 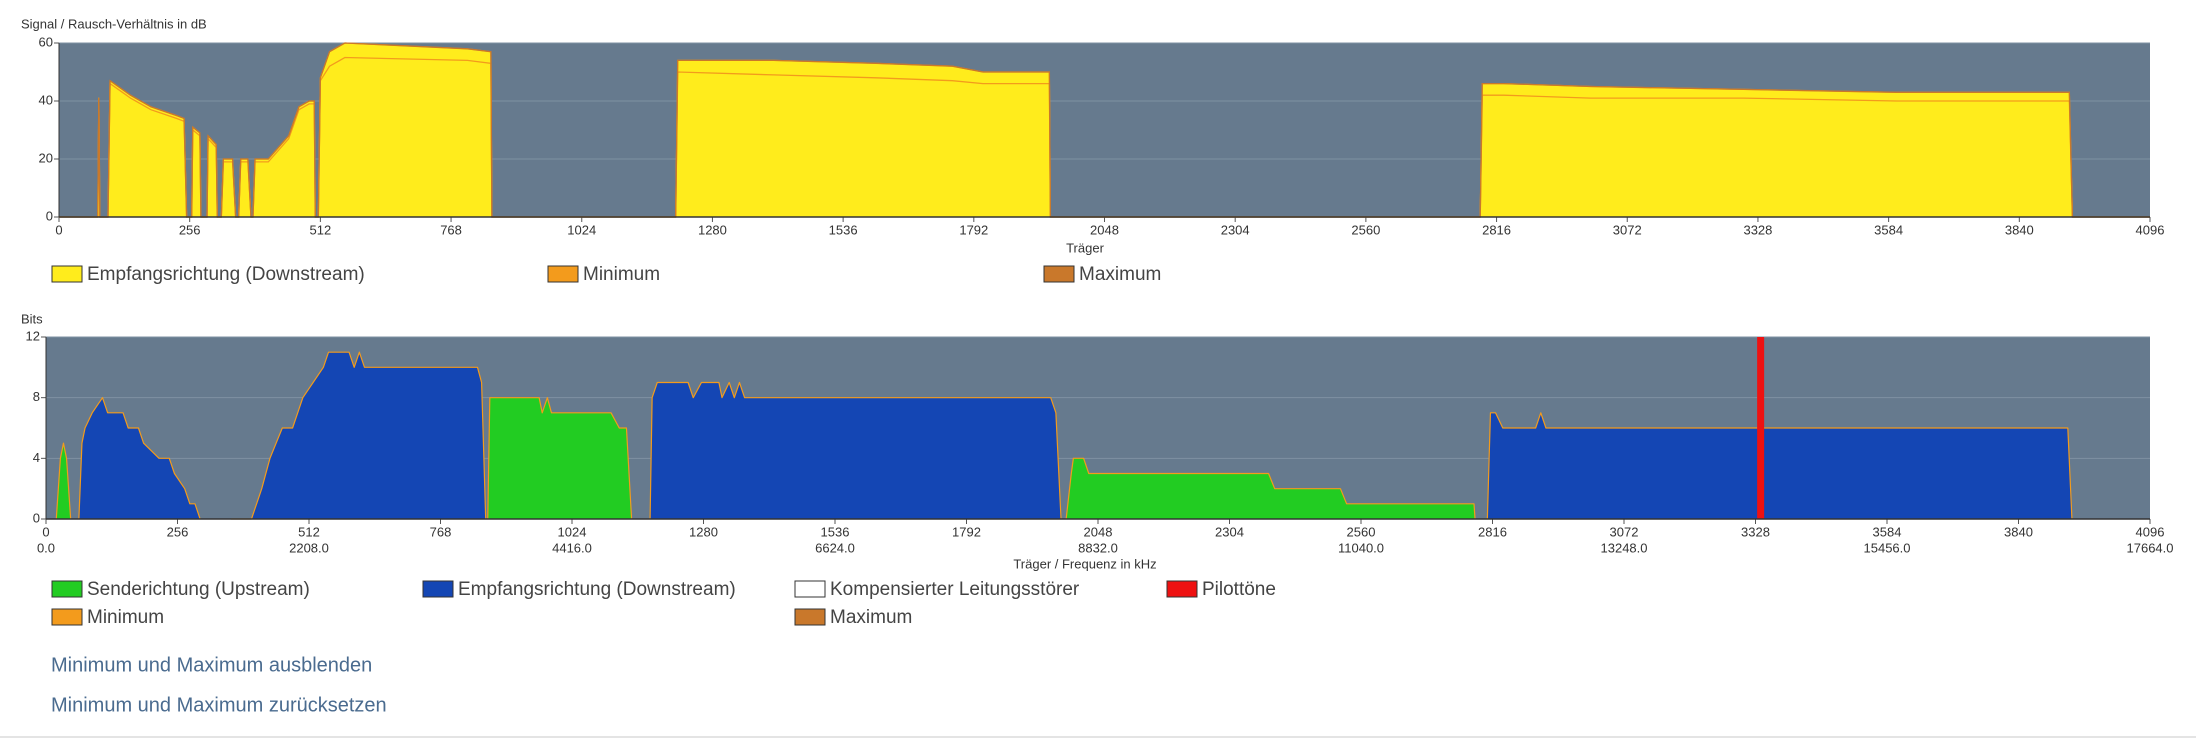 I want to click on chart-title: Bits, so click(x=32, y=318).